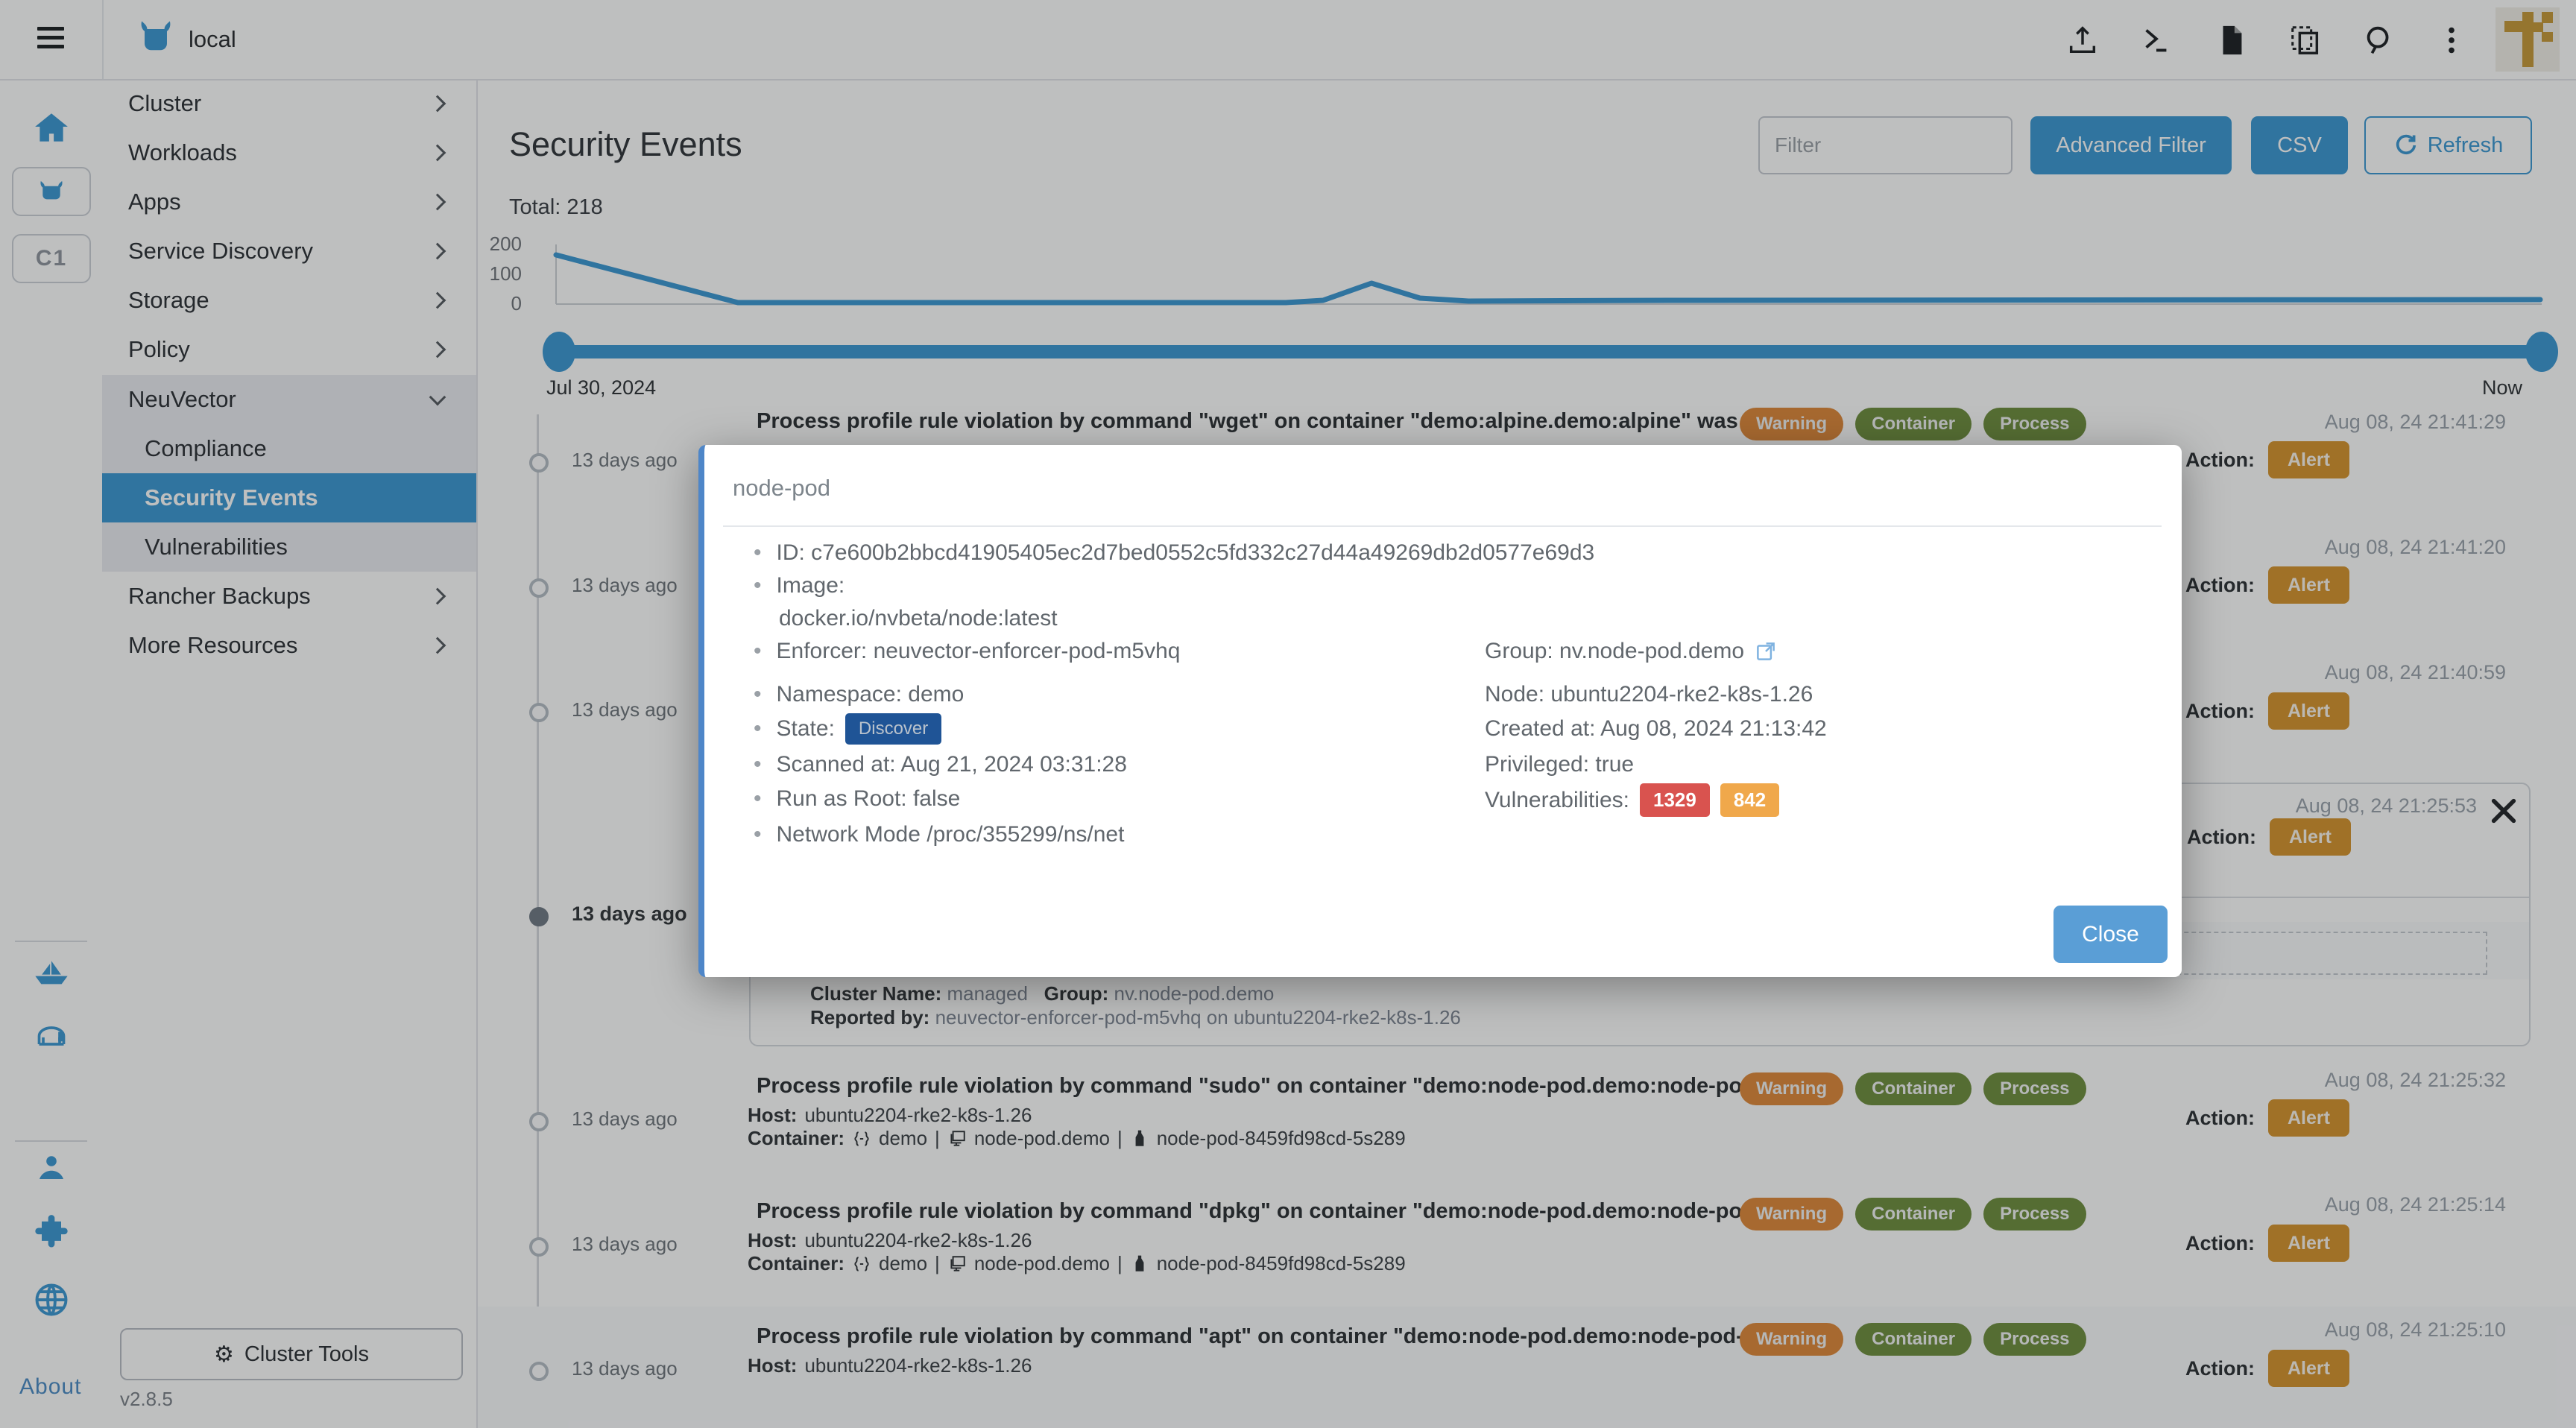 The width and height of the screenshot is (2576, 1428). What do you see at coordinates (2504, 811) in the screenshot?
I see `close-icon` at bounding box center [2504, 811].